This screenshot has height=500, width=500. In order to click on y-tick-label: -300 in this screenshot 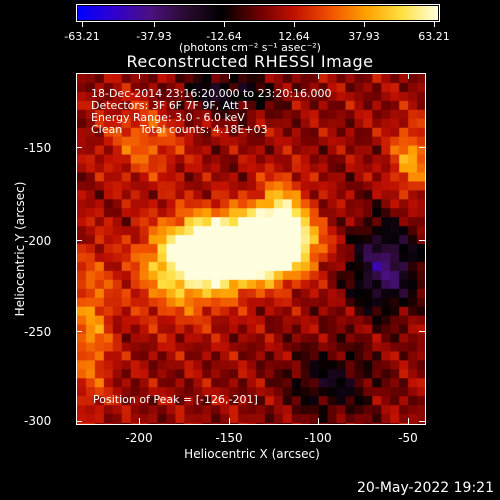, I will do `click(38, 421)`.